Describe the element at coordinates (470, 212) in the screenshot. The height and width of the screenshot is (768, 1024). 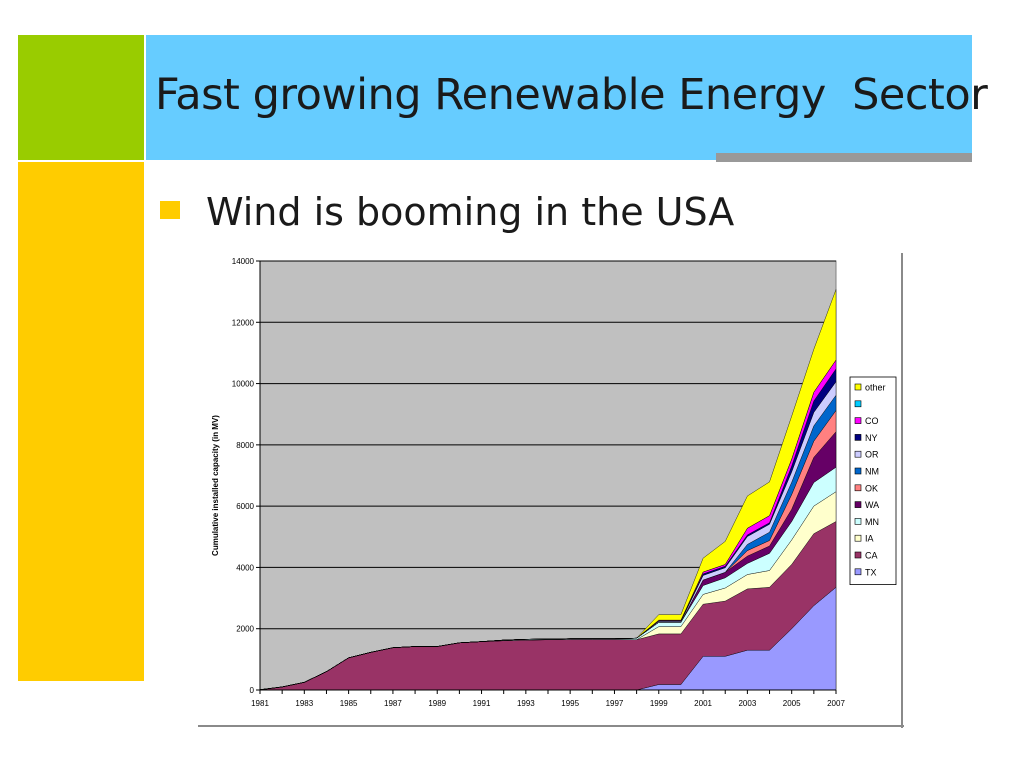
I see `bullet-text: Wind is booming in the USA` at that location.